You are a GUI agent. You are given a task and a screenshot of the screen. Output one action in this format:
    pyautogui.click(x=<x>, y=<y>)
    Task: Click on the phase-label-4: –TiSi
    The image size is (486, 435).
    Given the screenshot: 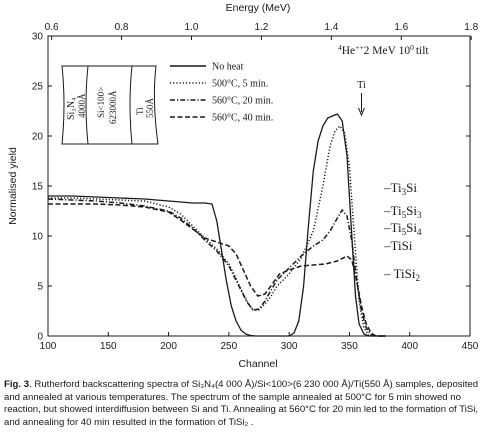 What is the action you would take?
    pyautogui.click(x=398, y=245)
    